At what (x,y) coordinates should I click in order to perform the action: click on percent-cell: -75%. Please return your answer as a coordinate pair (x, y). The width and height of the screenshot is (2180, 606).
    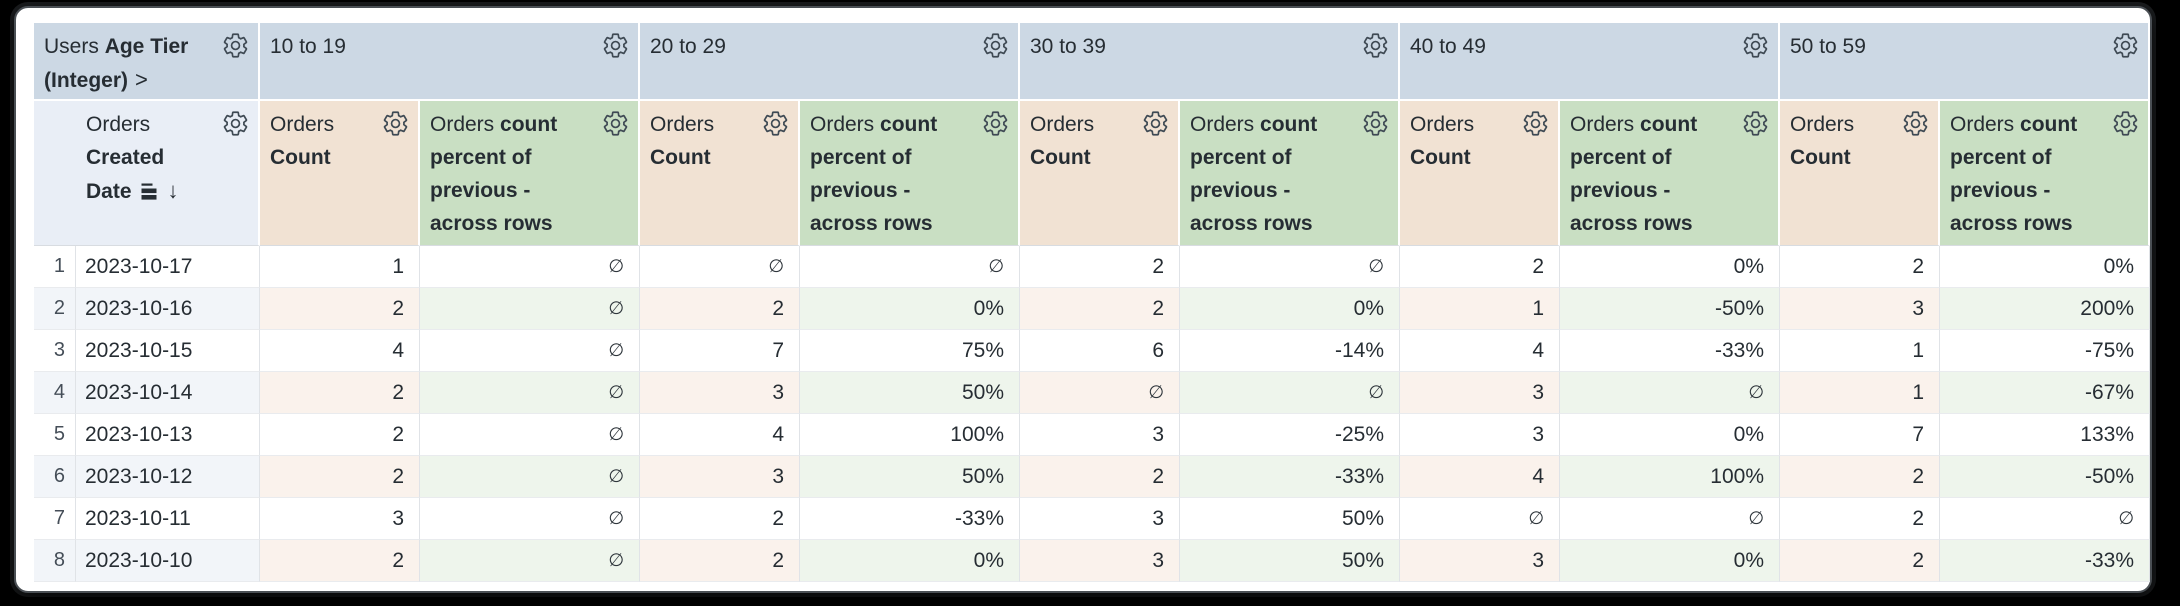
    Looking at the image, I should click on (2045, 351).